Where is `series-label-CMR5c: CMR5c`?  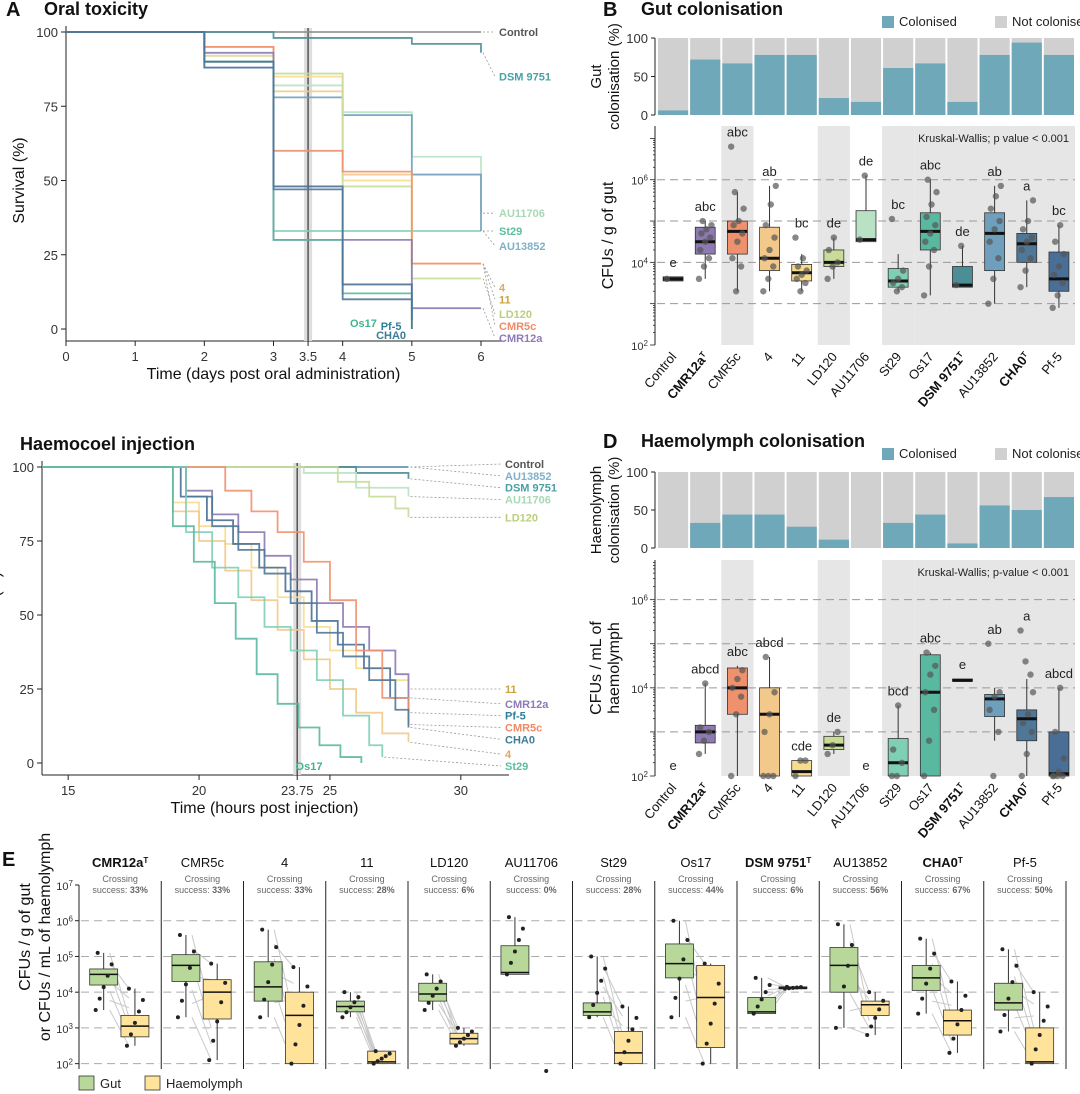
series-label-CMR5c: CMR5c is located at coordinates (517, 327).